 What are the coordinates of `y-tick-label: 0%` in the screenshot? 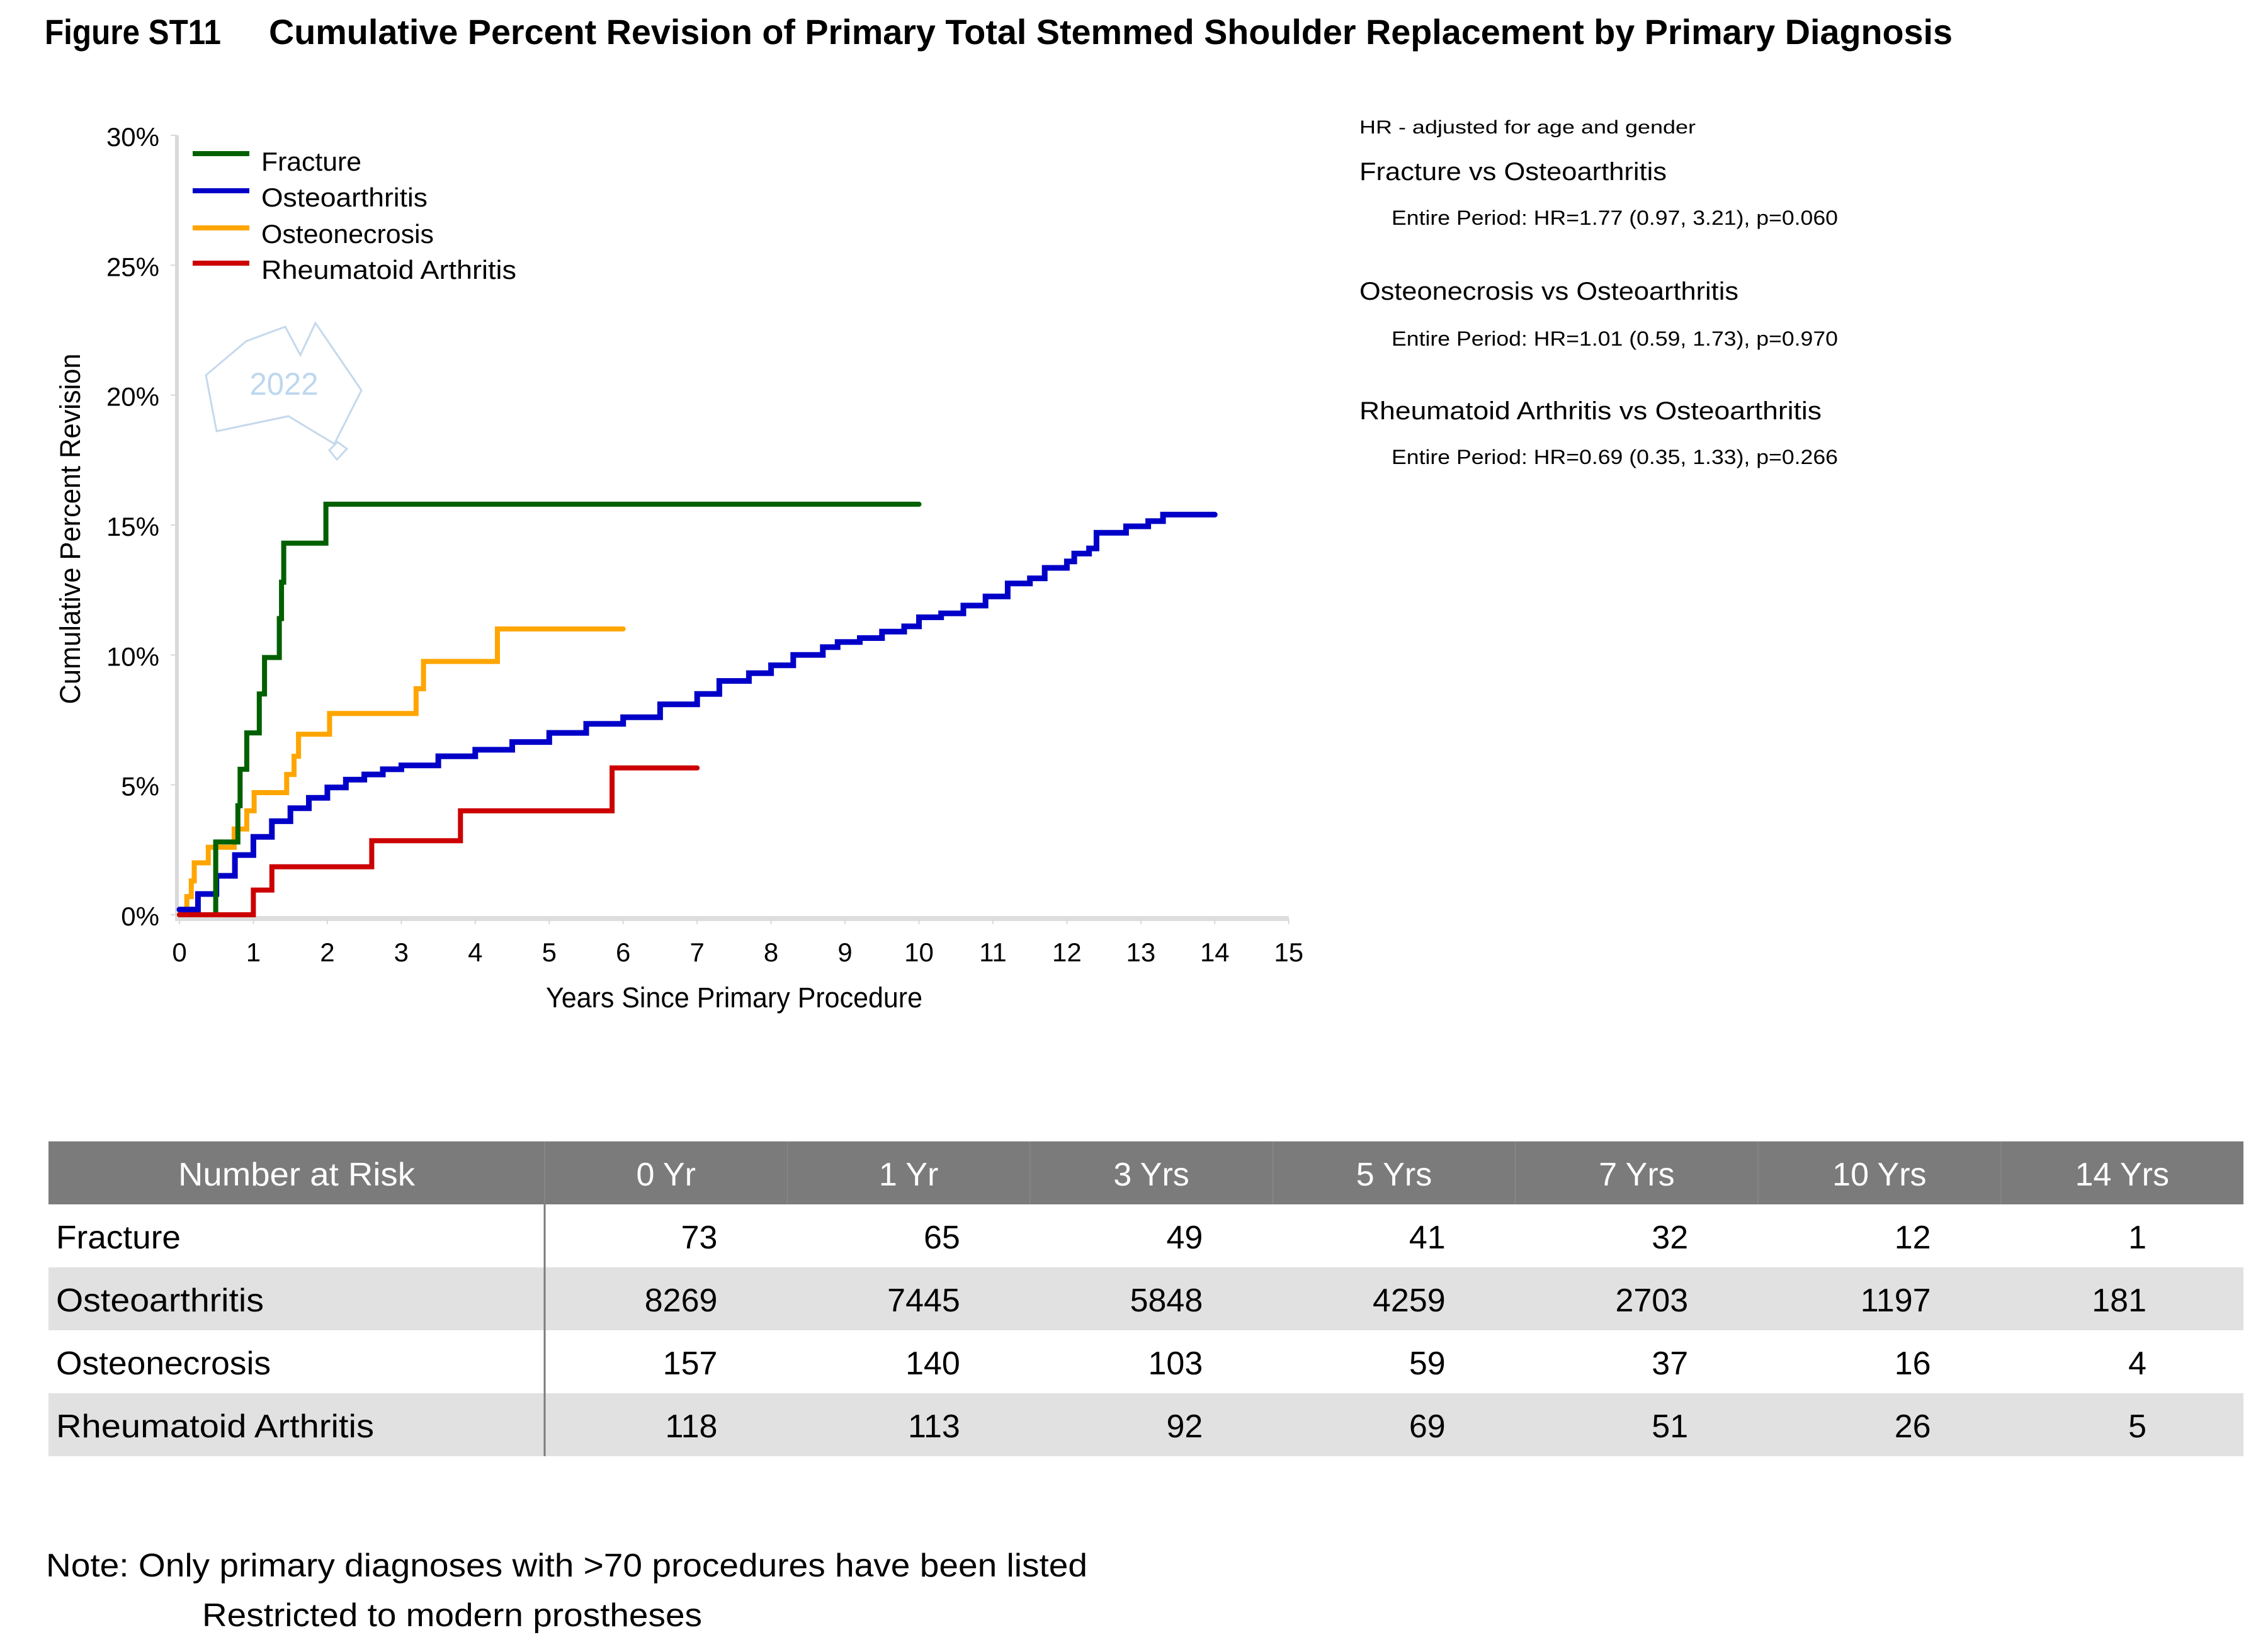 It's located at (140, 916).